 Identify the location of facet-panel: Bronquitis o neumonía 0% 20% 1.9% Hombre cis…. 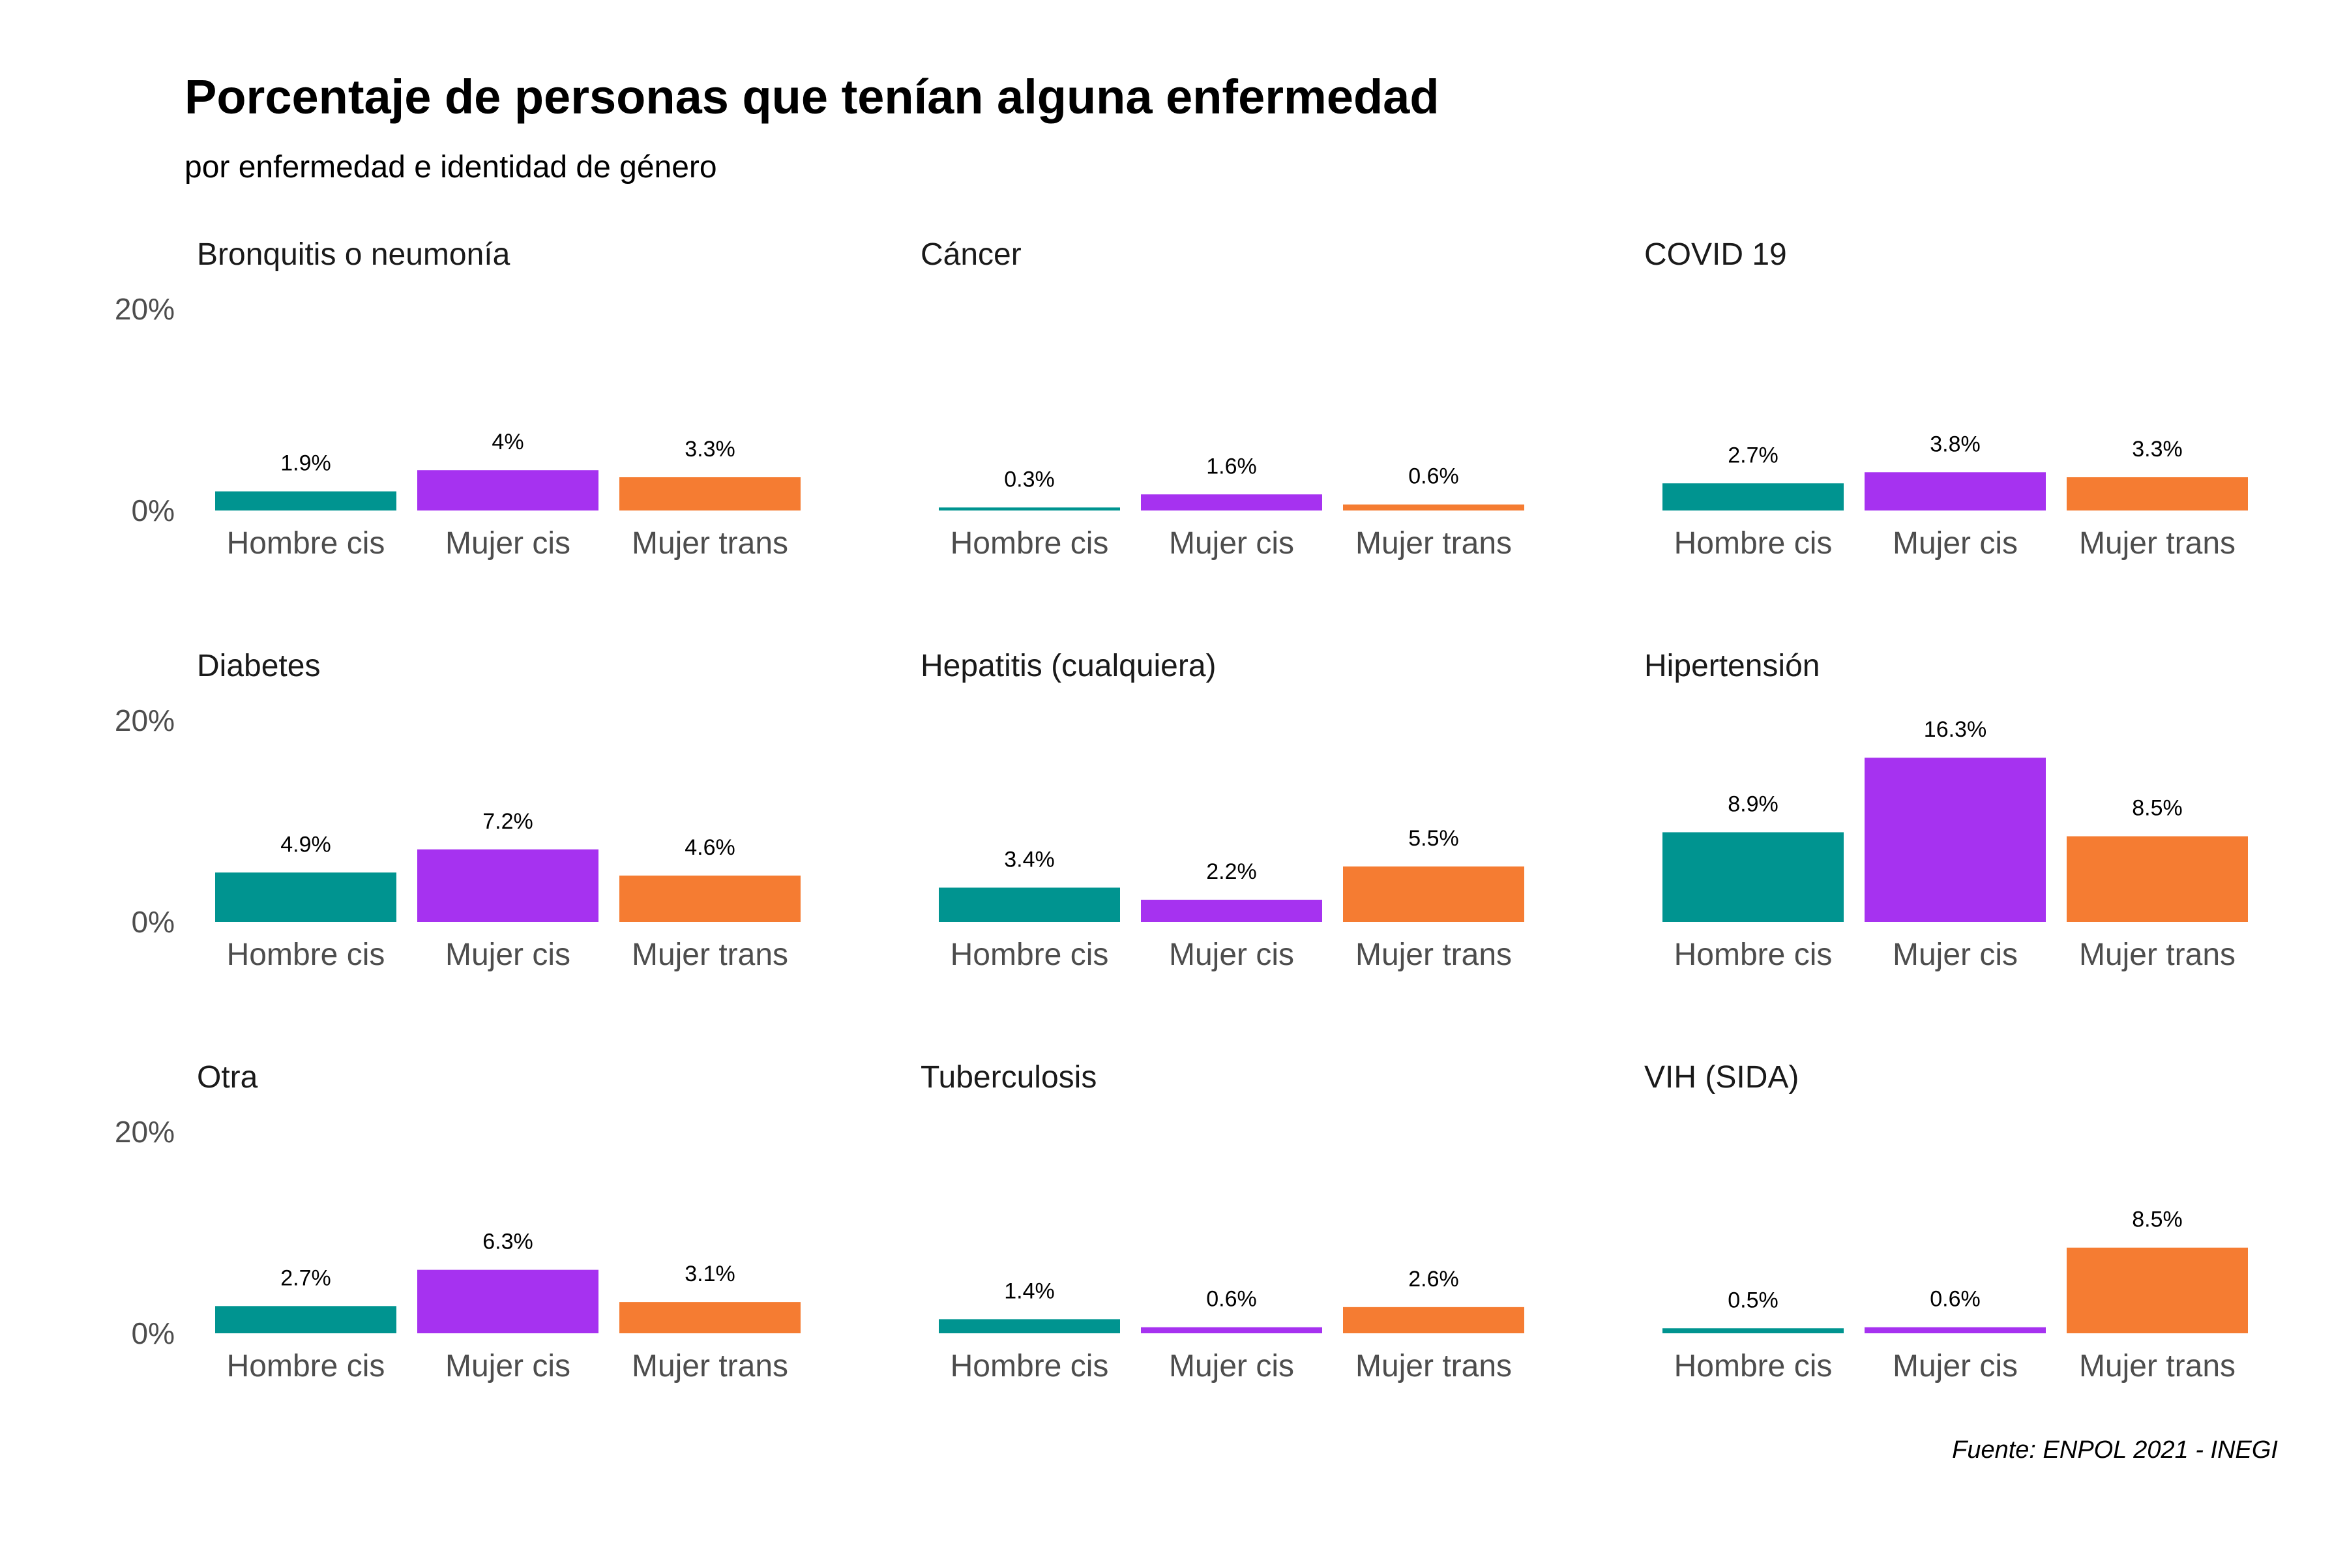
(458, 399).